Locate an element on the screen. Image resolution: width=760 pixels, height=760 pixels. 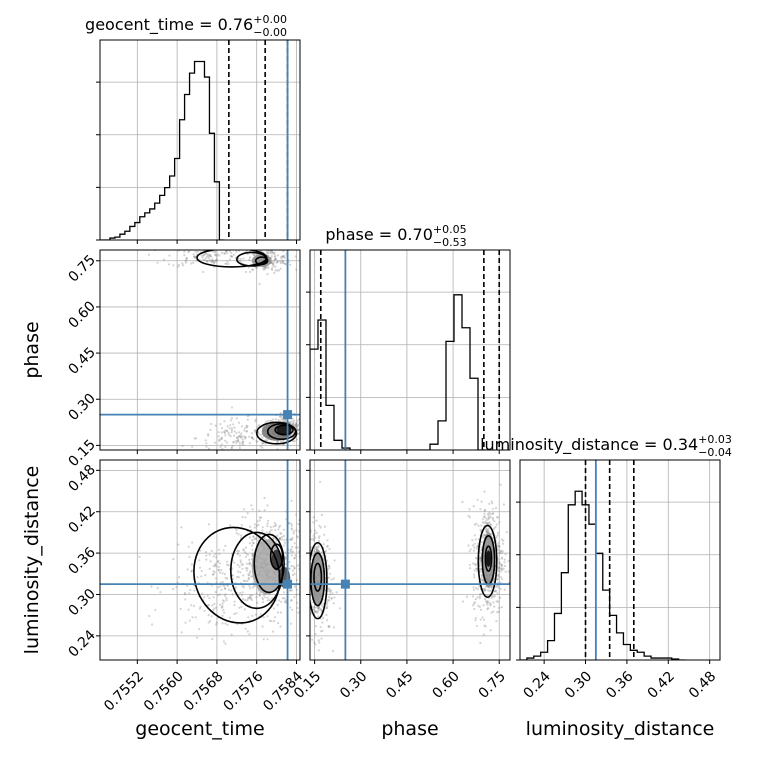
hist-title: geocent_time = 0.76+0.00 is located at coordinates (186, 24).